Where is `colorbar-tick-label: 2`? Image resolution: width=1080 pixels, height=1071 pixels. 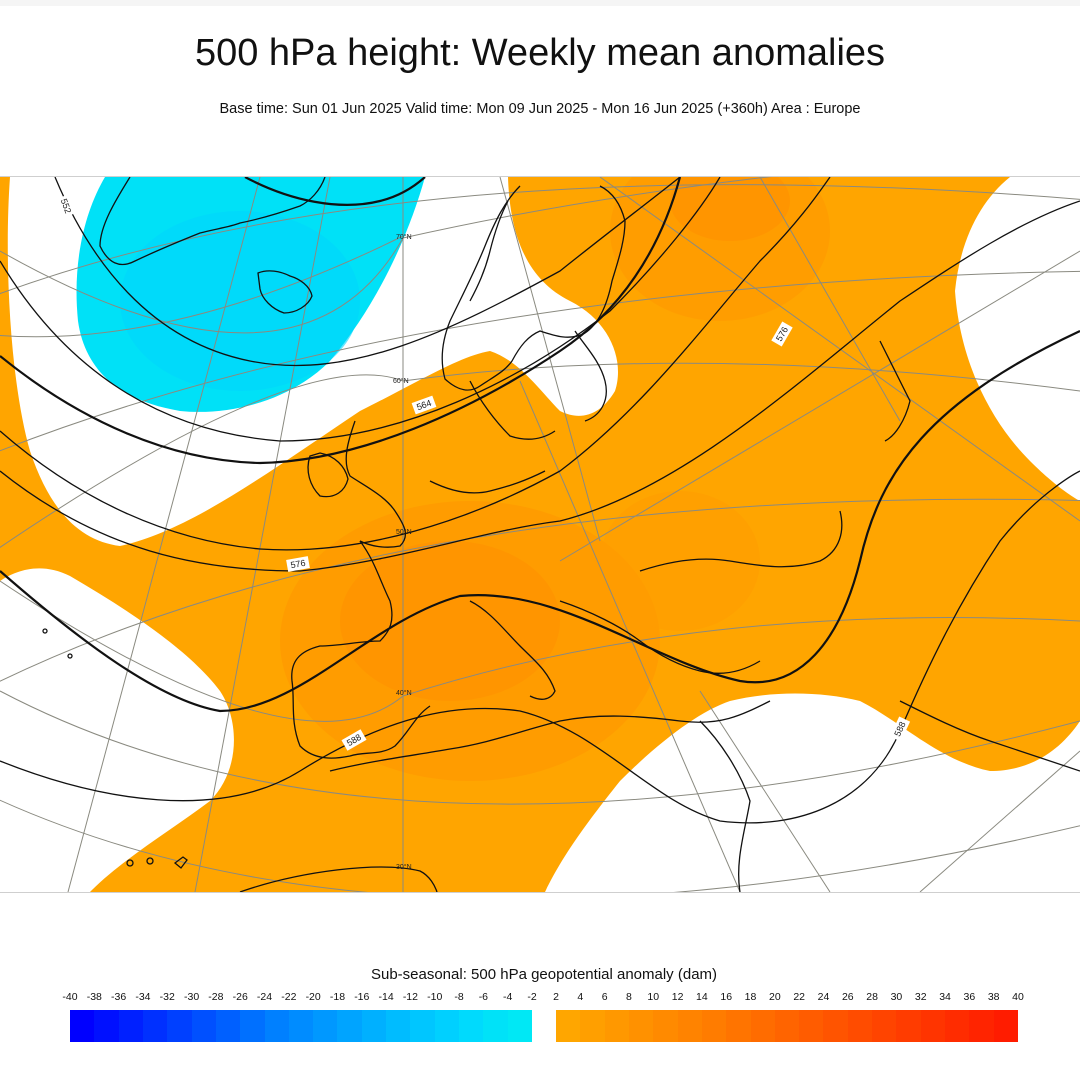
colorbar-tick-label: 2 is located at coordinates (556, 997).